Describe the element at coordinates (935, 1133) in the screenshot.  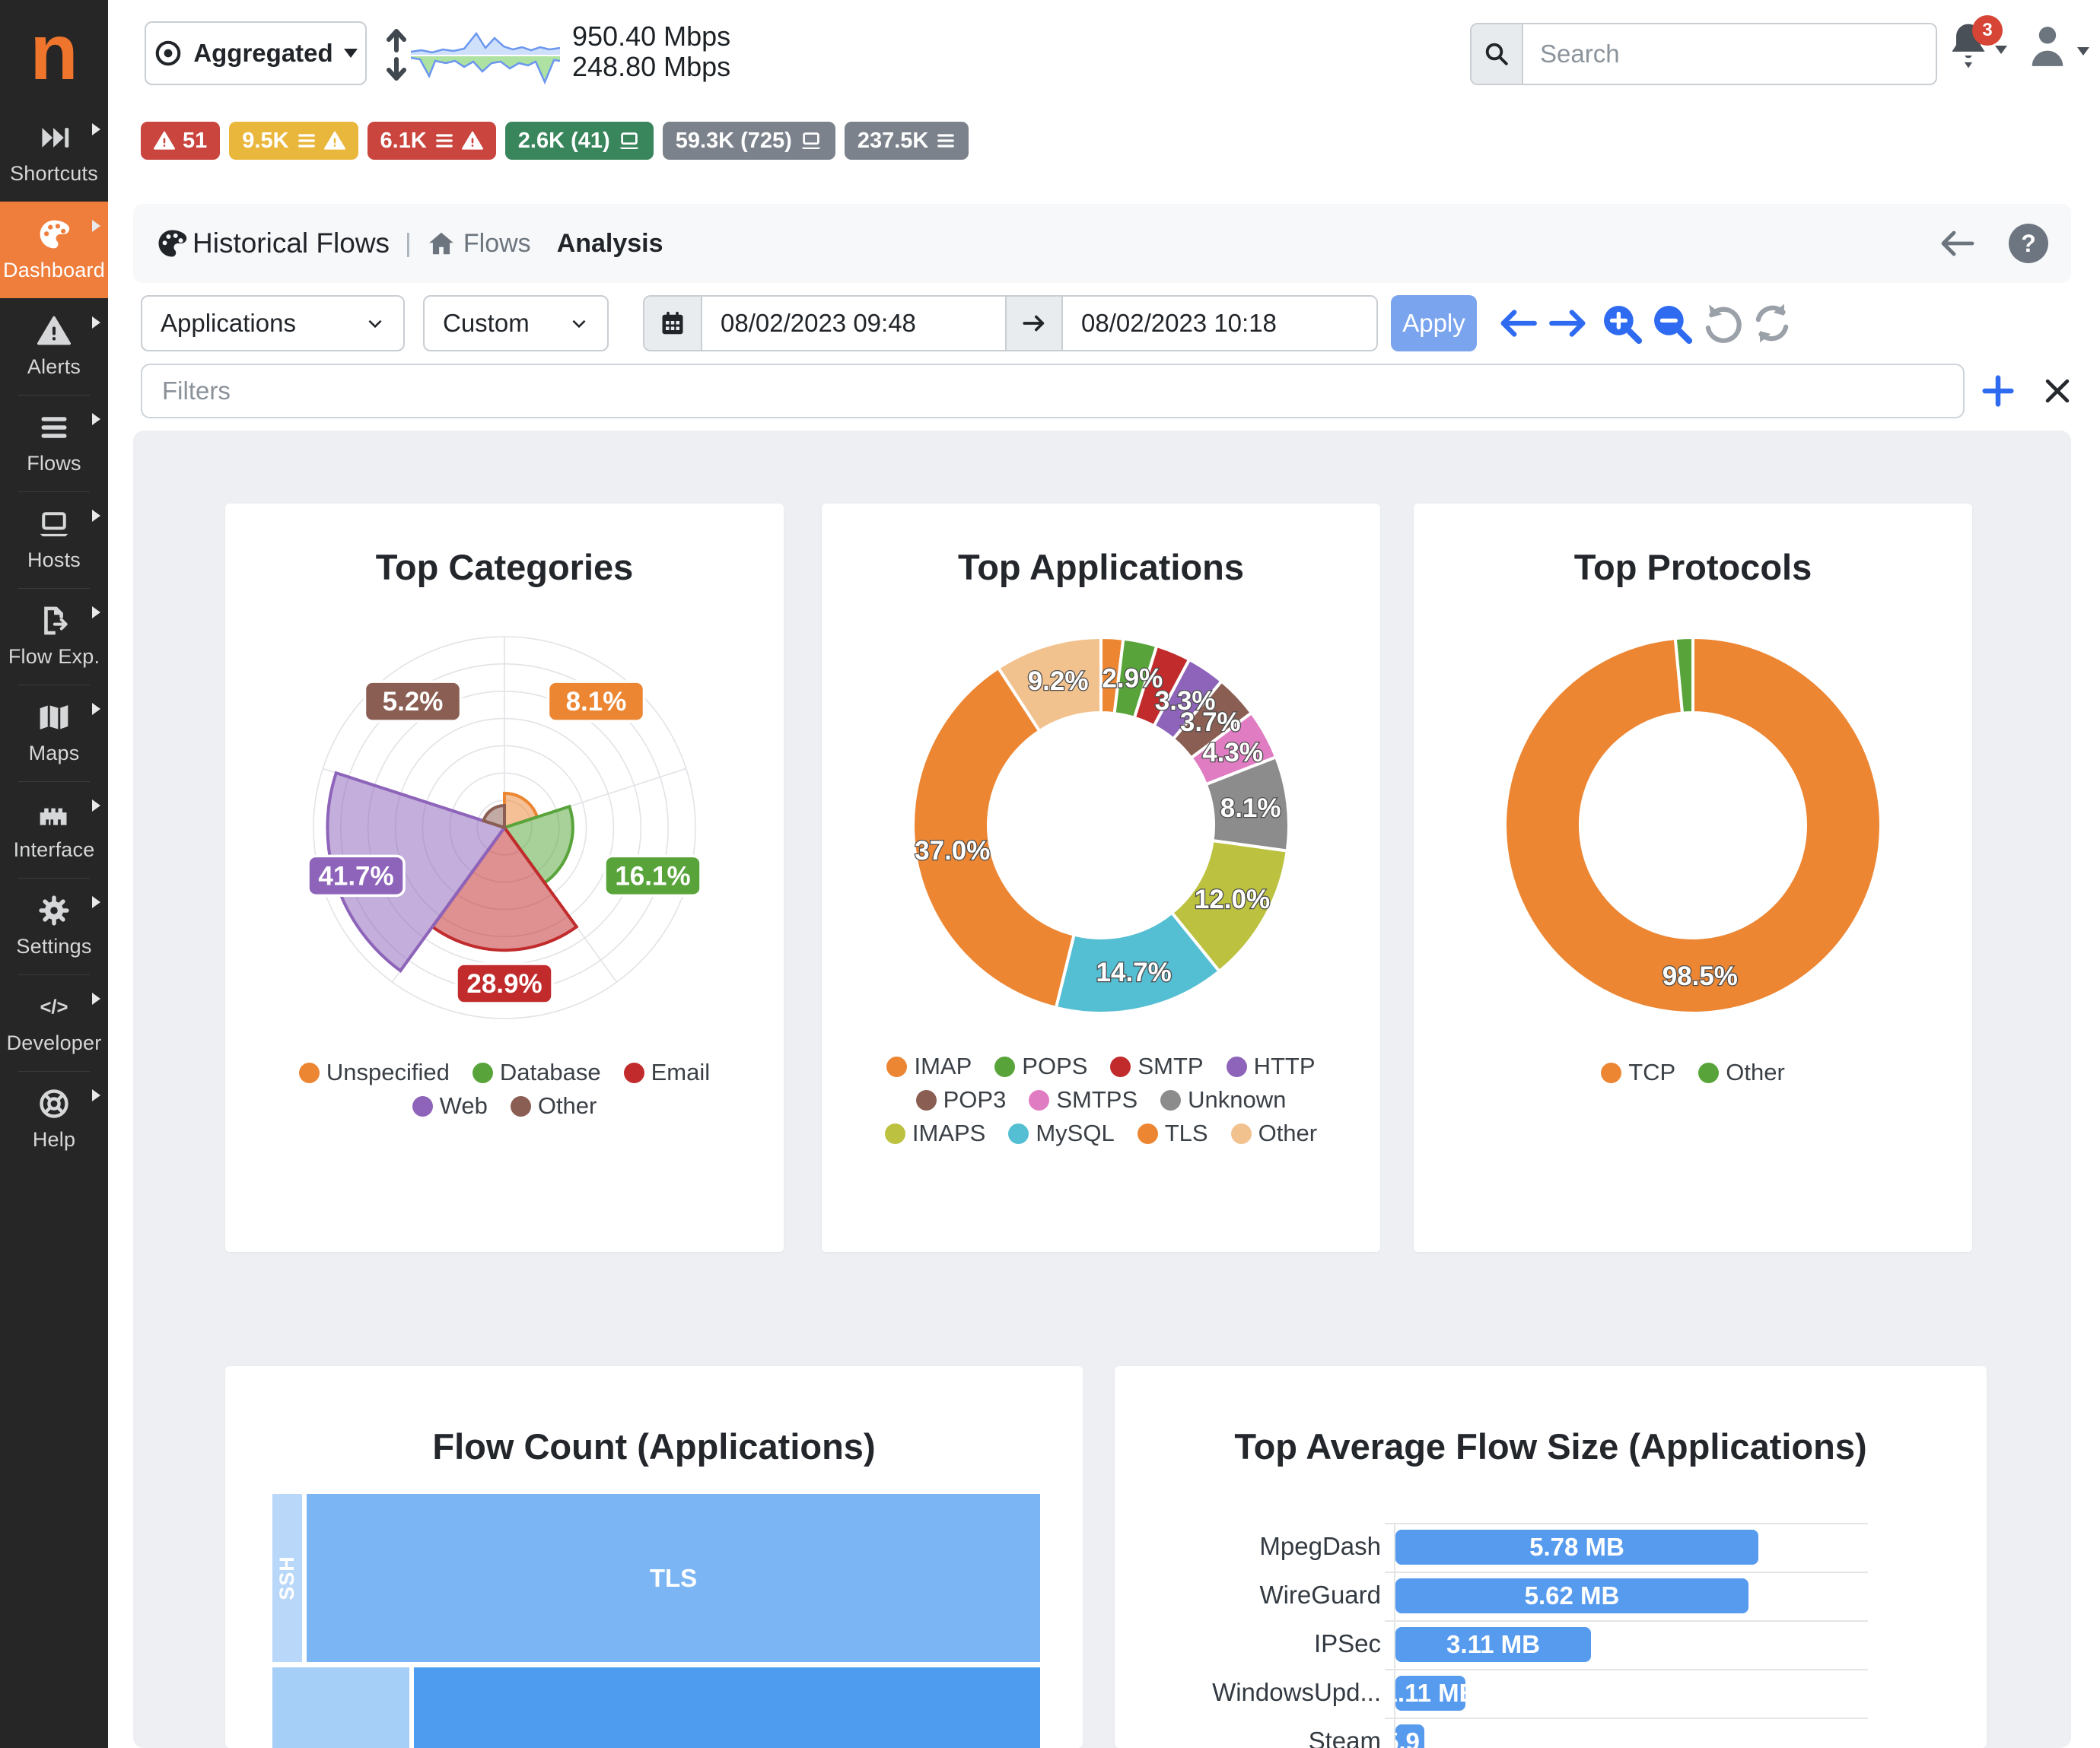
I see `legend-item-IMAPS: IMAPS` at that location.